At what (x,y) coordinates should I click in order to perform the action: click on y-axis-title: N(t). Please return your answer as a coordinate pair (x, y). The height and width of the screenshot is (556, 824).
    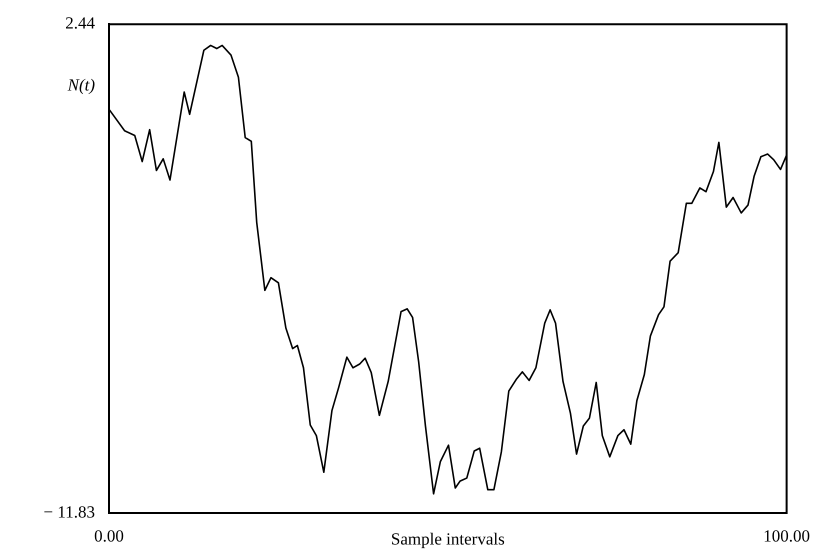
    Looking at the image, I should click on (81, 85).